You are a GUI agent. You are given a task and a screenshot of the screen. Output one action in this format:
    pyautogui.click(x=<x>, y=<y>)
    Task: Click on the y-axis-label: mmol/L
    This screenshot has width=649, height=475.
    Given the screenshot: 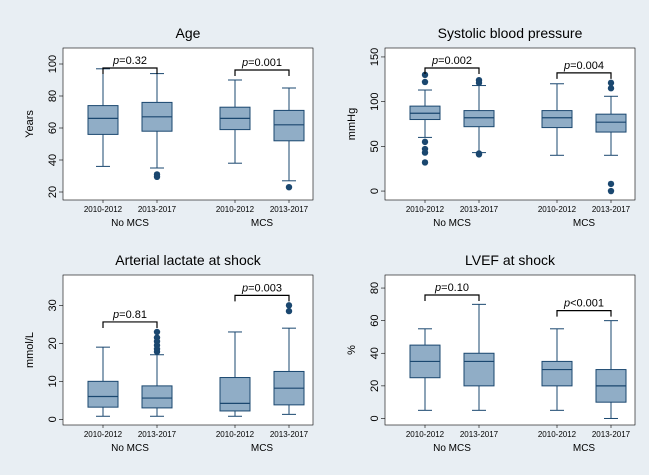 What is the action you would take?
    pyautogui.click(x=30, y=350)
    